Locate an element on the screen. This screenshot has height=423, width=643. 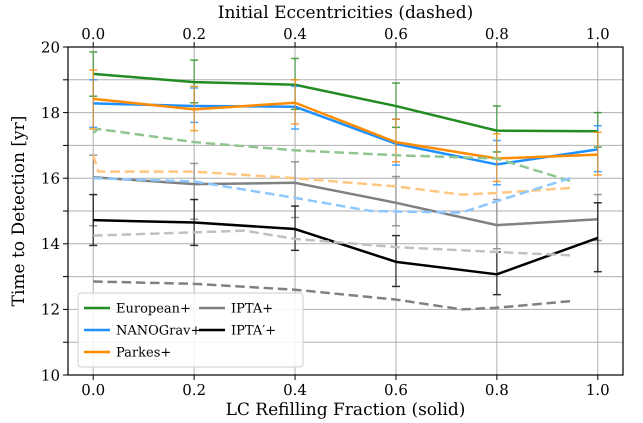
y-tick-label: 12 is located at coordinates (50, 309).